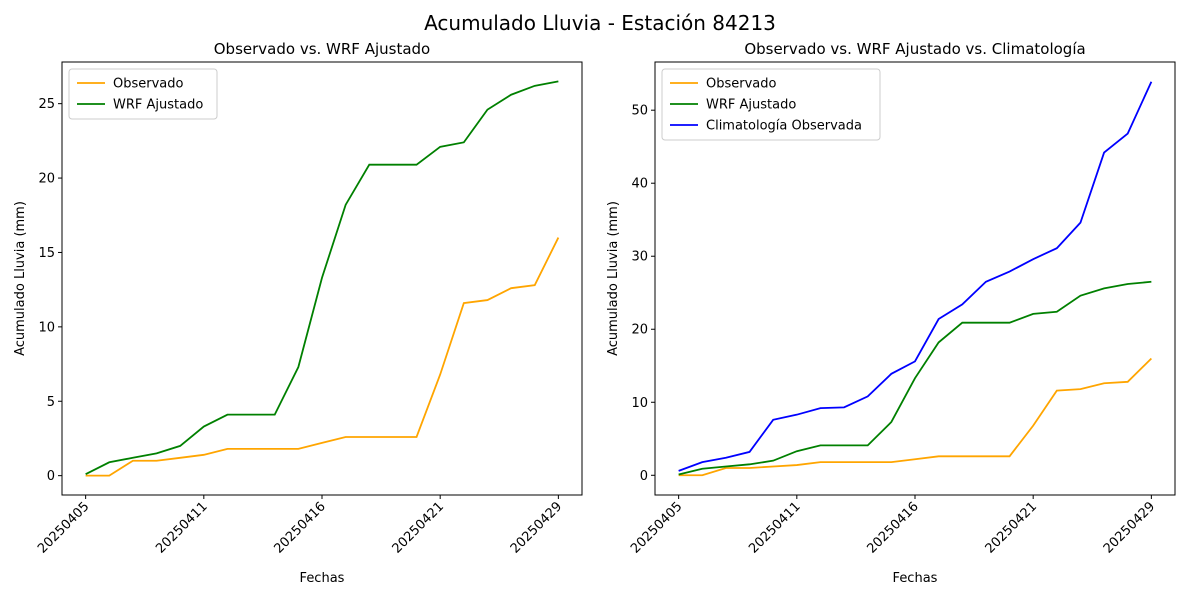 This screenshot has height=600, width=1200. I want to click on figure-title: Acumulado Lluvia - Estación 84213, so click(600, 23).